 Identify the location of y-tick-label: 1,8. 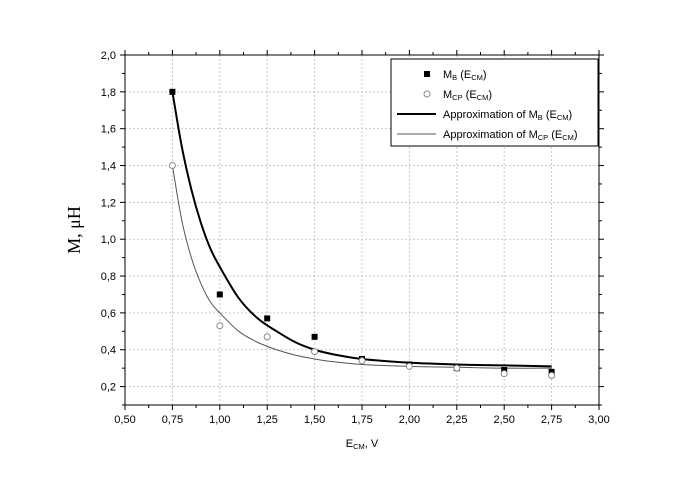
(108, 93).